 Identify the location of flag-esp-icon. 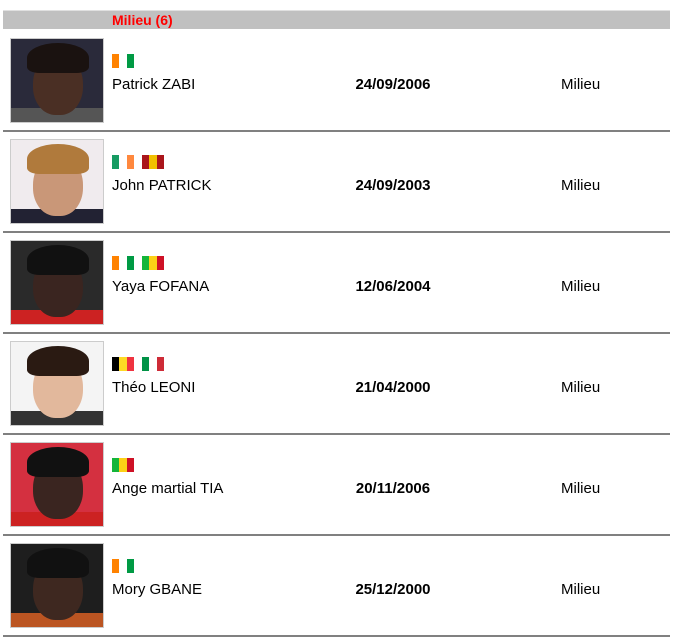
(153, 162).